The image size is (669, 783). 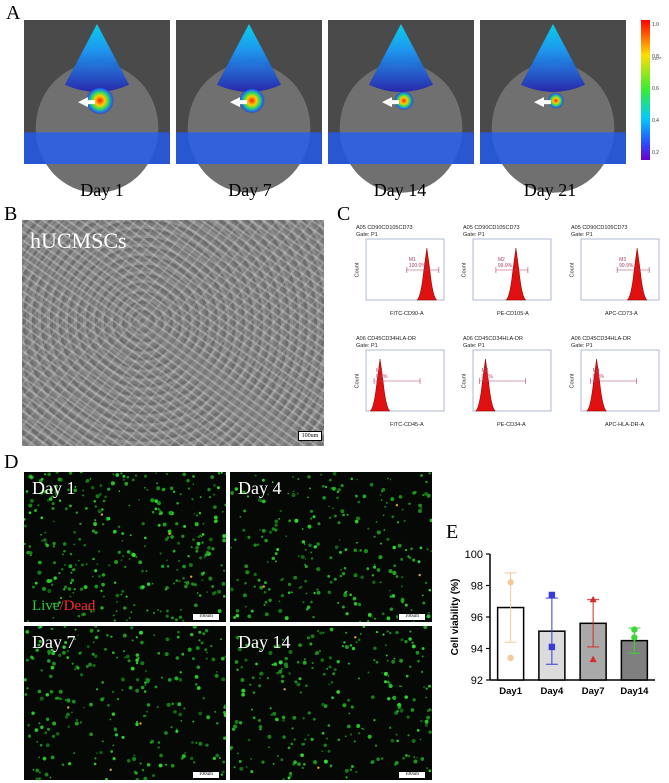 What do you see at coordinates (452, 532) in the screenshot?
I see `panel-label-e: E` at bounding box center [452, 532].